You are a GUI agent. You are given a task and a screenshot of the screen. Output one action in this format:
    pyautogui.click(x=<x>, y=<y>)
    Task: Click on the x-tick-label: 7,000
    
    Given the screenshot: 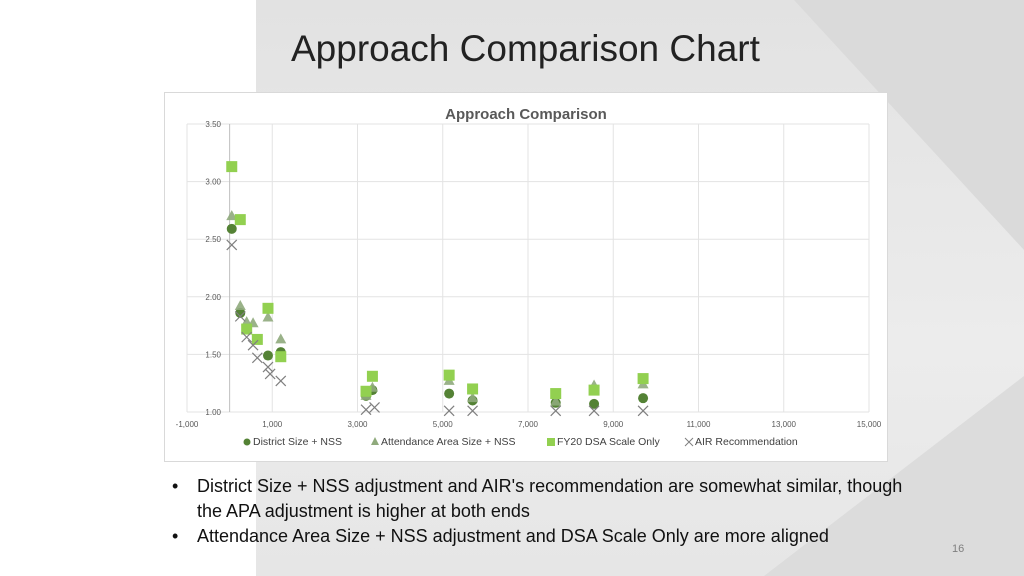 What is the action you would take?
    pyautogui.click(x=528, y=424)
    